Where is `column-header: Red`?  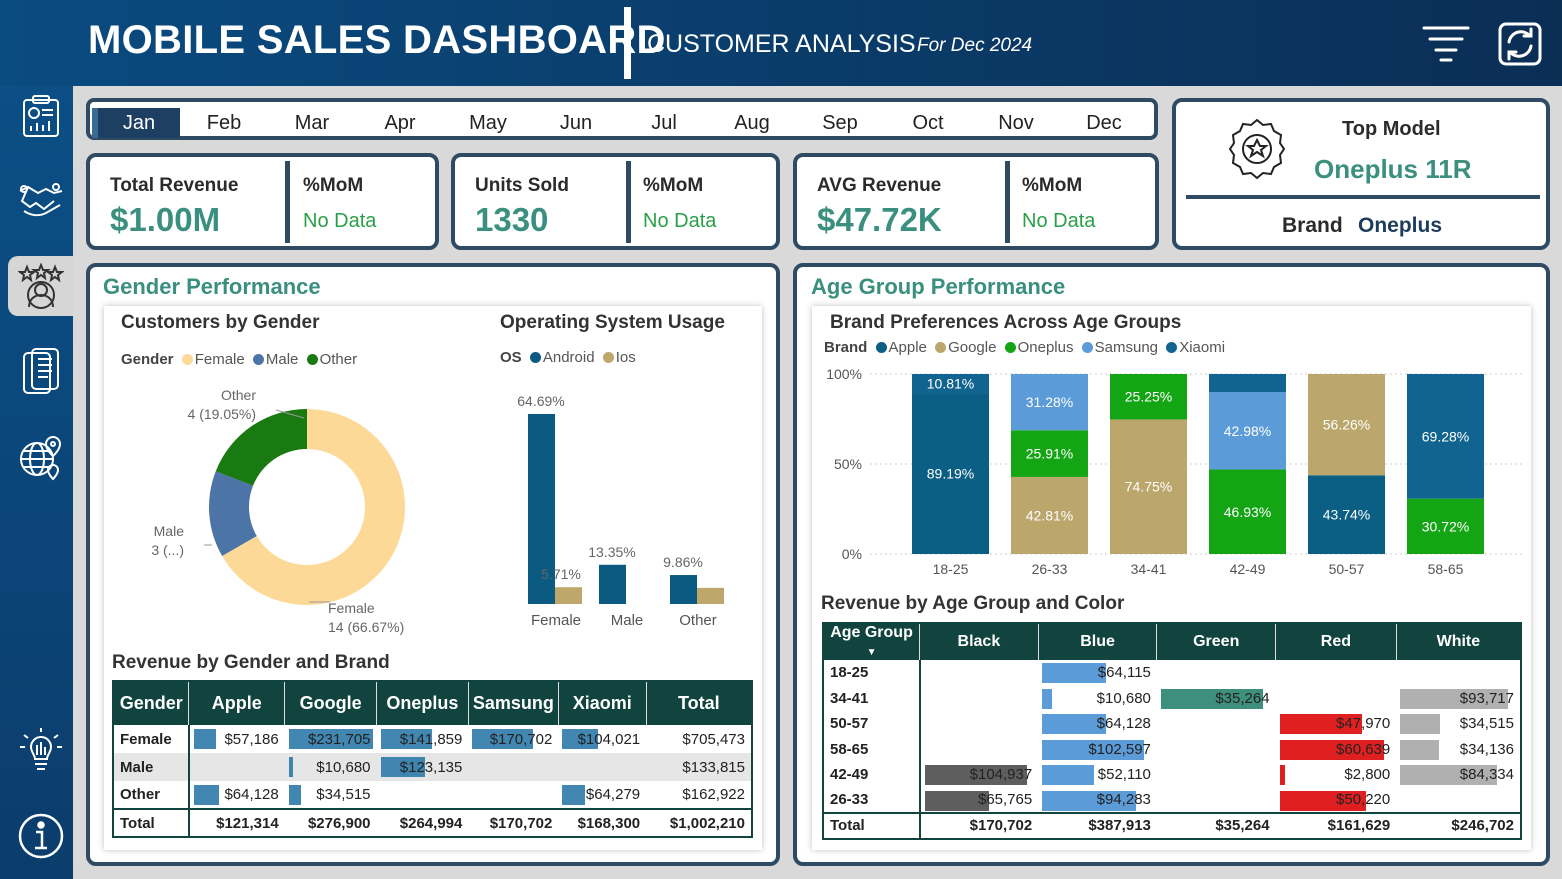 column-header: Red is located at coordinates (1336, 641).